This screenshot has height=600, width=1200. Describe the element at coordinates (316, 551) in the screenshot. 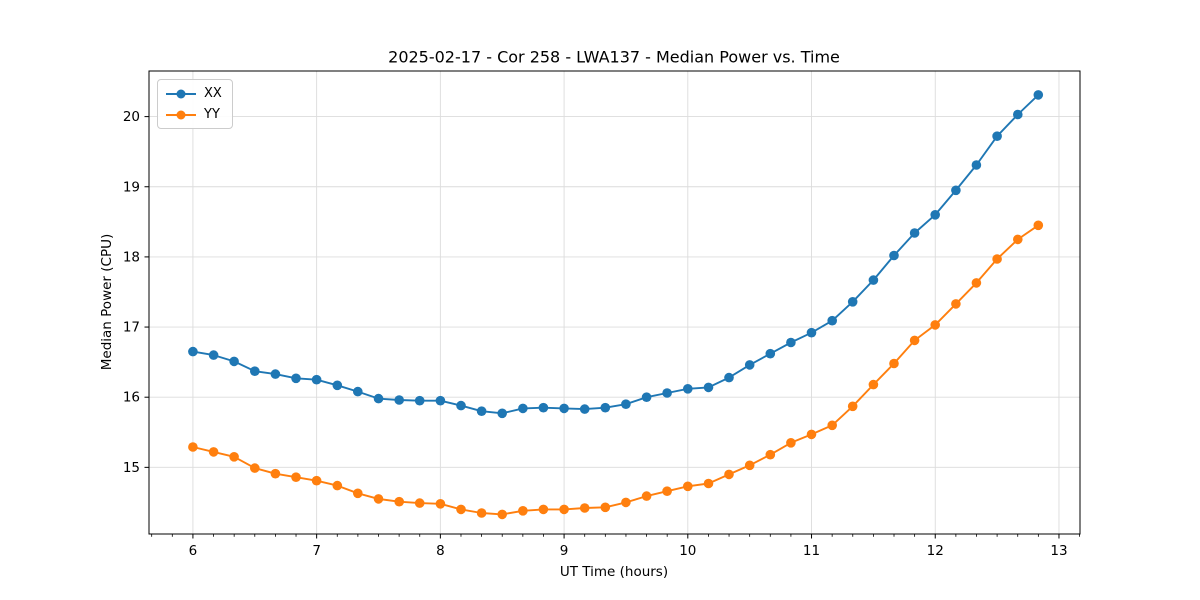

I see `x-tick-label: 7` at that location.